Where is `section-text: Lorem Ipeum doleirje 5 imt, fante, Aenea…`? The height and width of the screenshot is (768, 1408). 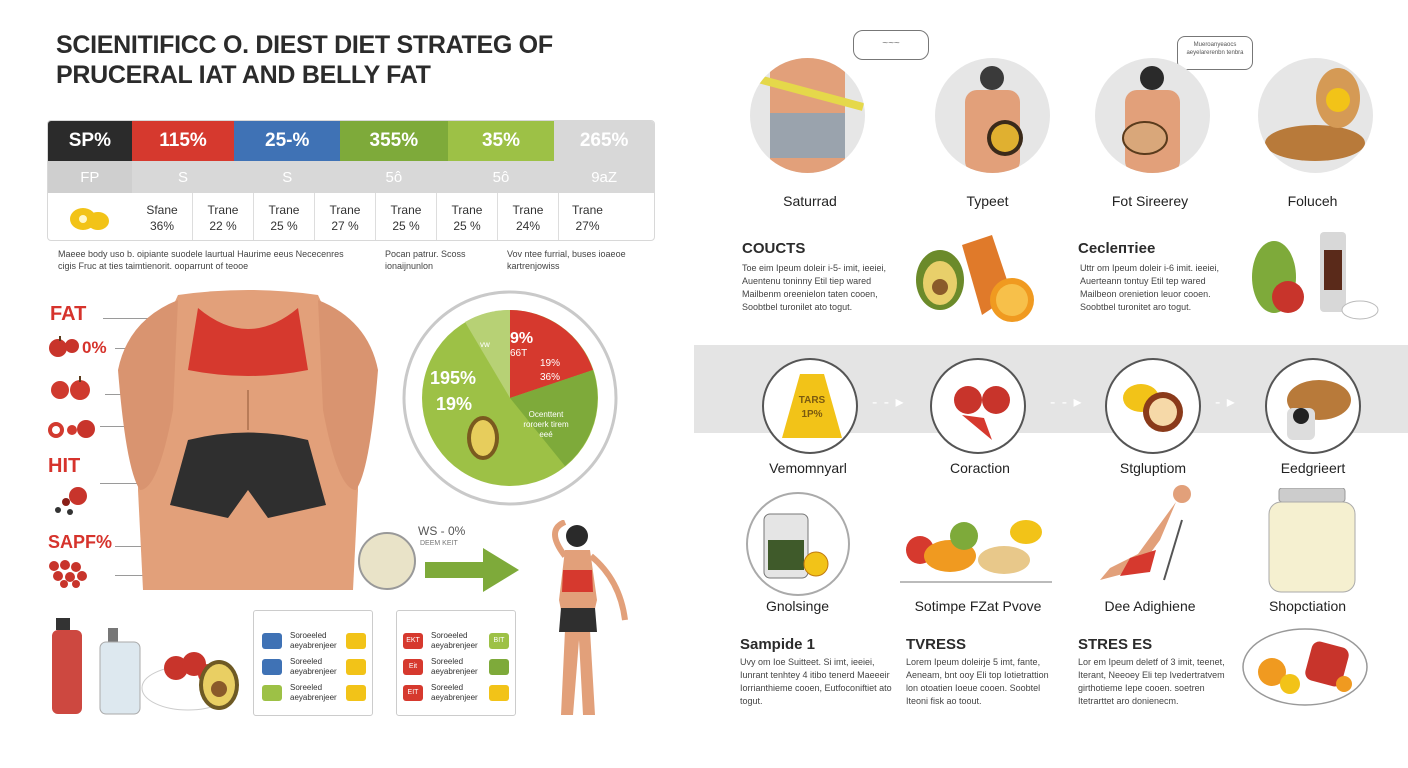
section-text: Lorem Ipeum doleirje 5 imt, fante, Aenea… is located at coordinates (977, 681).